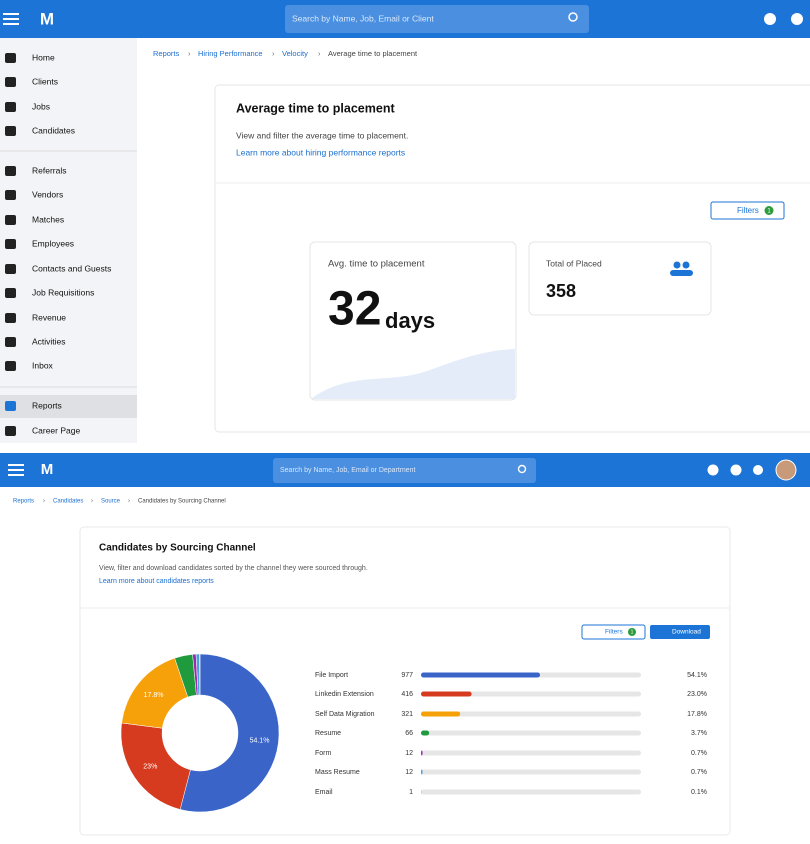  What do you see at coordinates (47, 405) in the screenshot?
I see `nav-item: Reports` at bounding box center [47, 405].